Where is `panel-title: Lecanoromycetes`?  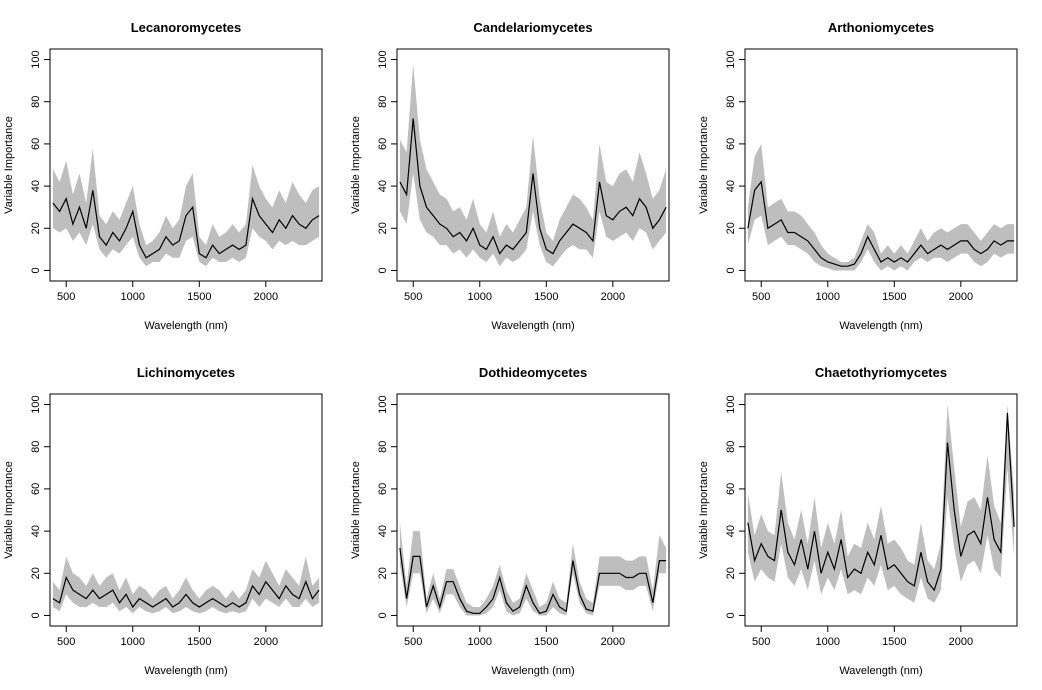
panel-title: Lecanoromycetes is located at coordinates (186, 27).